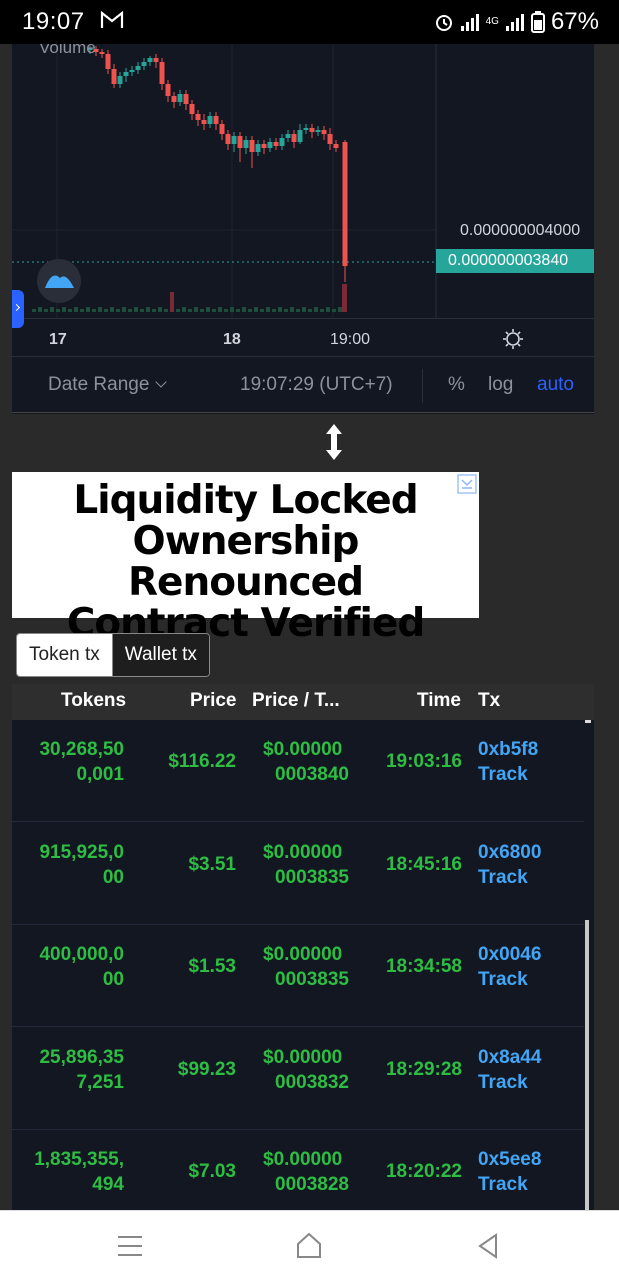  I want to click on resize-vertical-icon, so click(334, 442).